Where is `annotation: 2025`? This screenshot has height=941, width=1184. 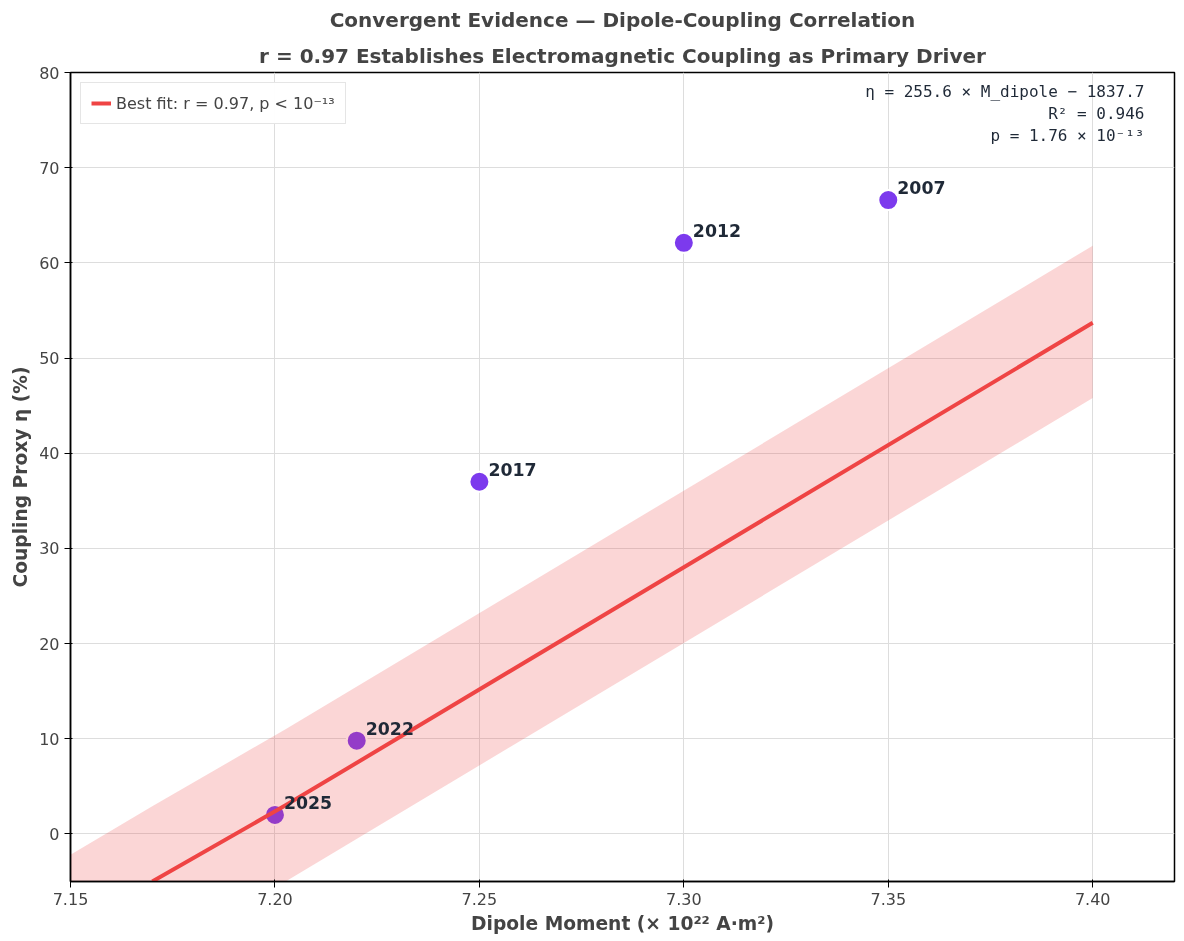
annotation: 2025 is located at coordinates (308, 802).